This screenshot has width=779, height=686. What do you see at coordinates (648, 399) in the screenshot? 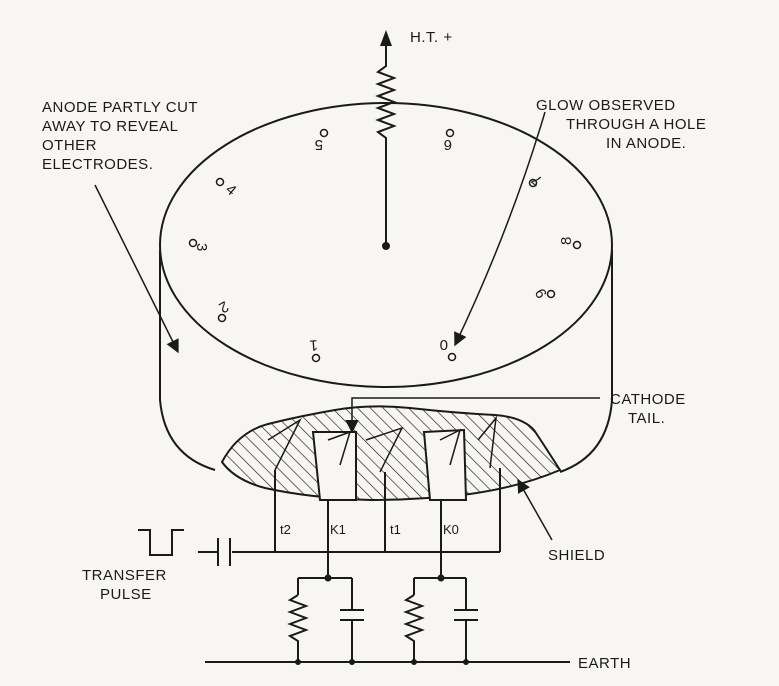
I see `svg-text: CATHODE` at bounding box center [648, 399].